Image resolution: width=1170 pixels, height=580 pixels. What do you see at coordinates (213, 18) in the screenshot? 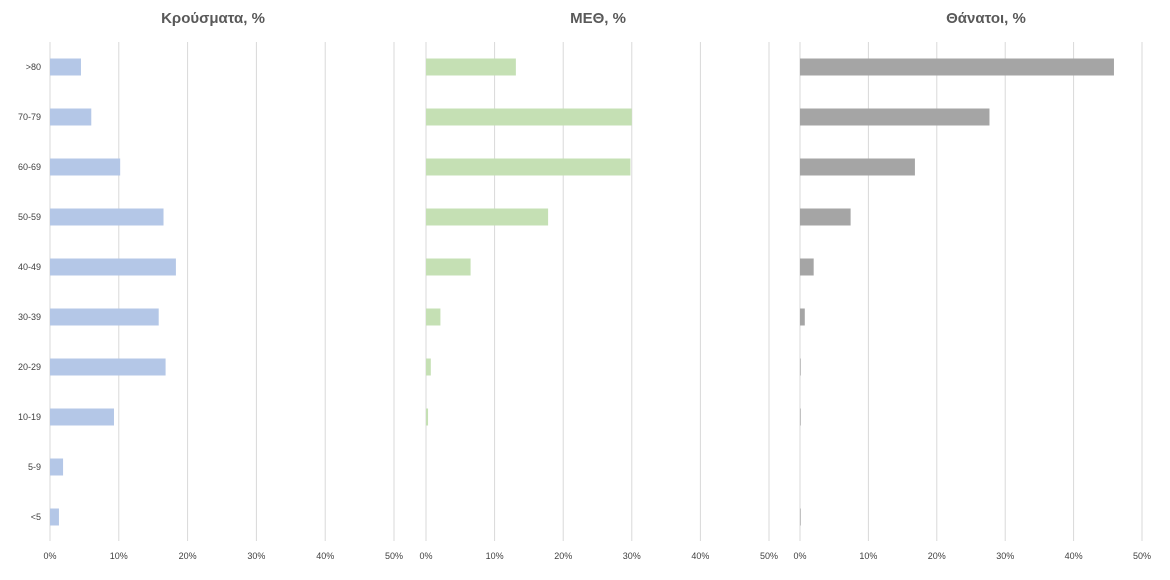
I see `chart-title: Κρούσματα, %` at bounding box center [213, 18].